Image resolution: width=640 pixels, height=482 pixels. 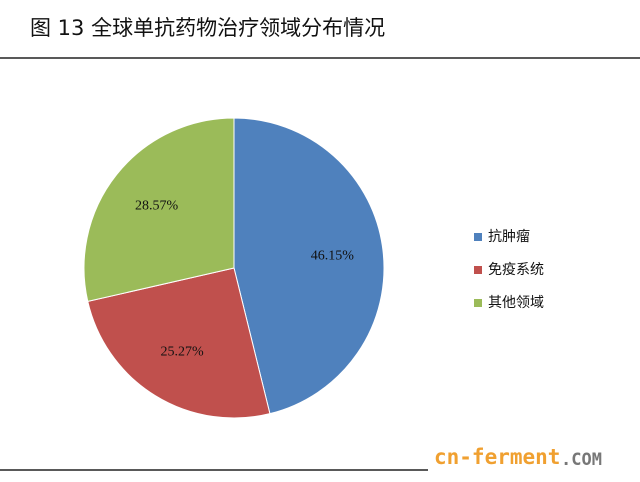 What do you see at coordinates (516, 270) in the screenshot?
I see `legend-label: 免疫系统` at bounding box center [516, 270].